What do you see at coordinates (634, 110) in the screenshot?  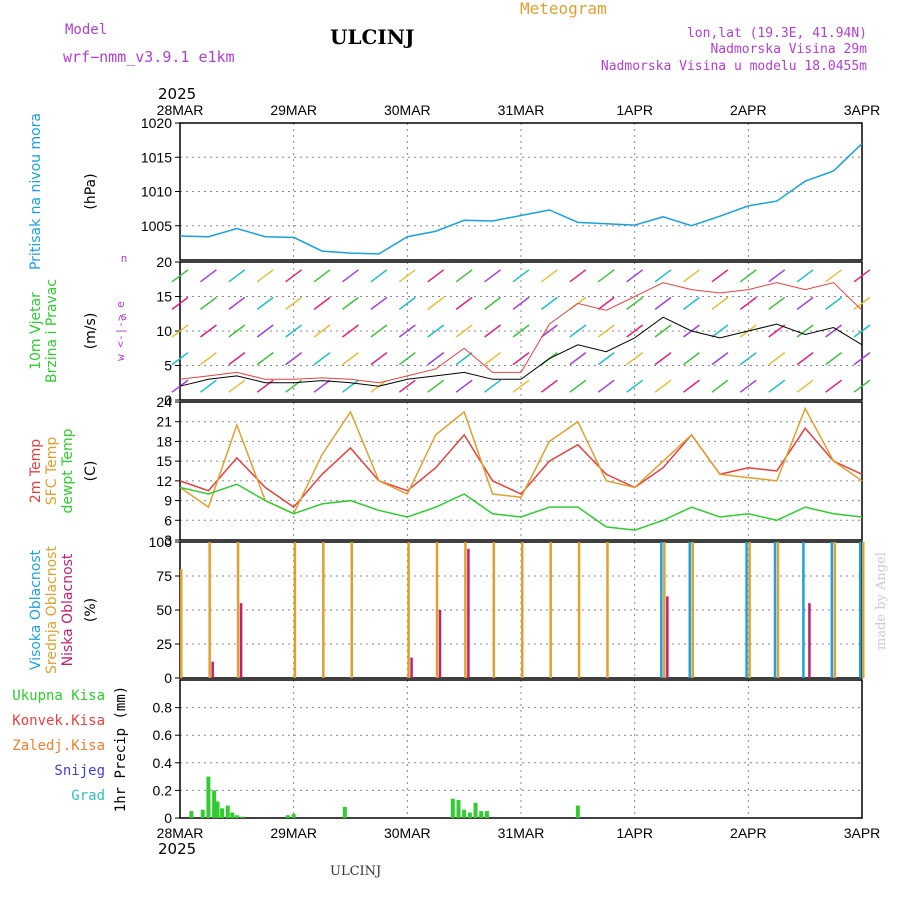 I see `x-tick-top: 1APR` at bounding box center [634, 110].